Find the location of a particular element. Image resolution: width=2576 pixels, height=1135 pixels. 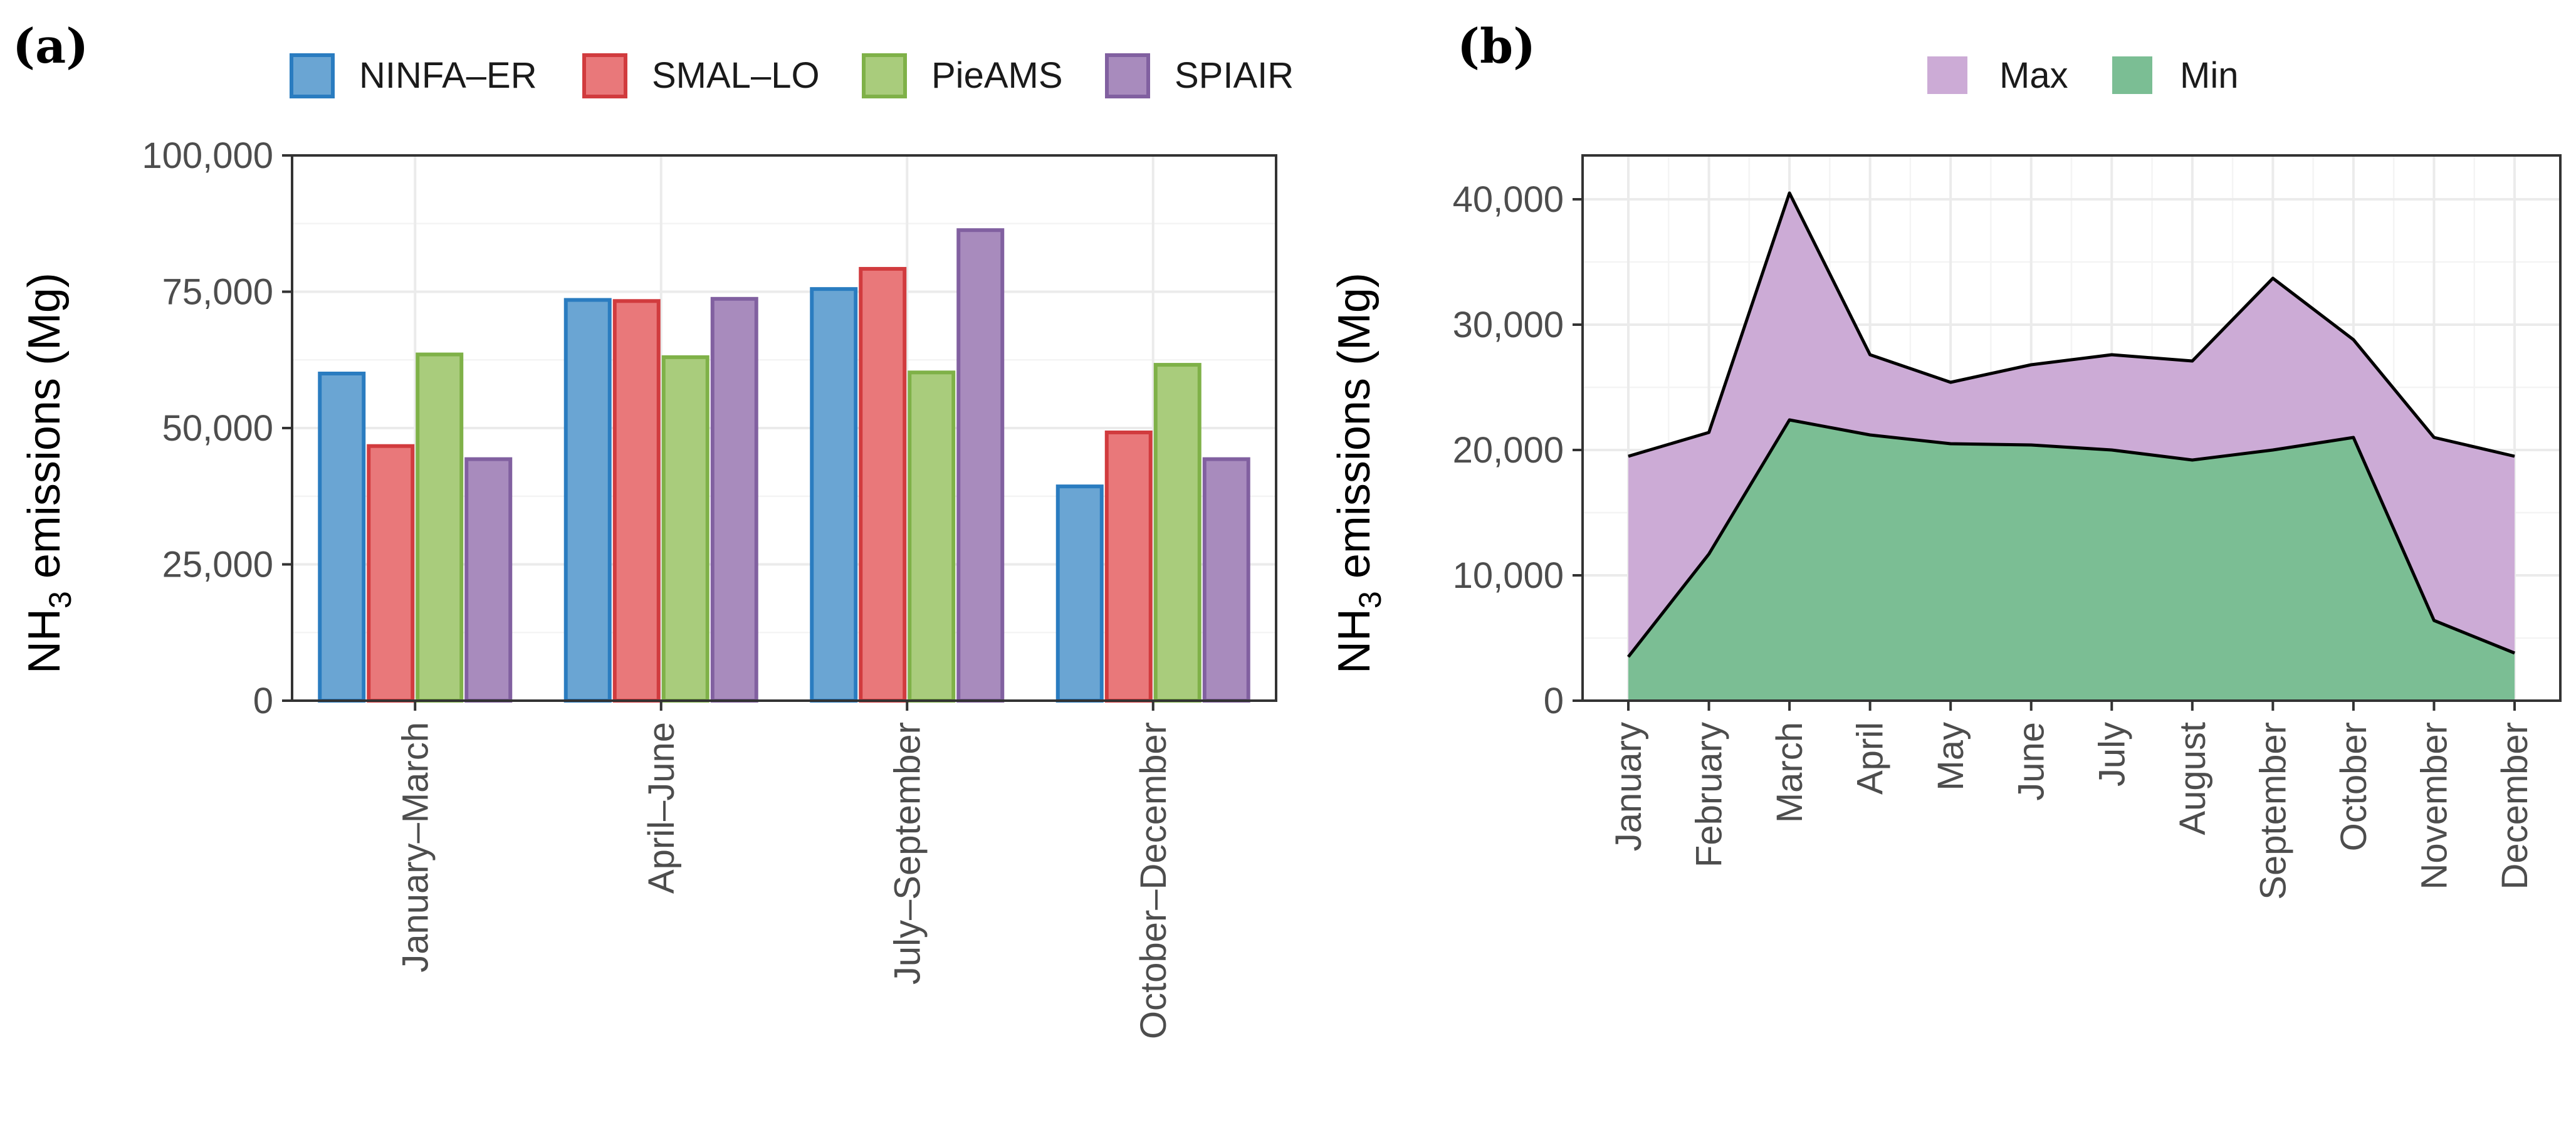

x-tick-label: October is located at coordinates (2353, 786).